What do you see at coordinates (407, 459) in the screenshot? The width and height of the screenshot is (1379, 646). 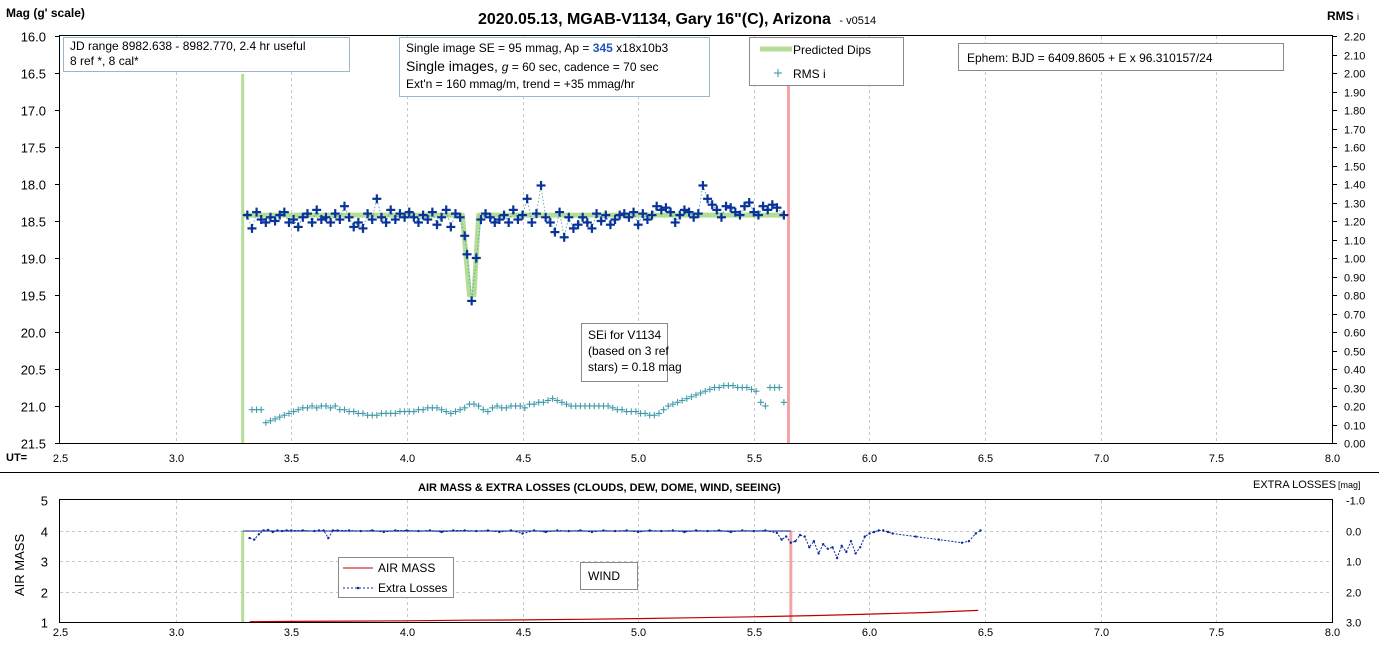 I see `top-x-tick: 4.0` at bounding box center [407, 459].